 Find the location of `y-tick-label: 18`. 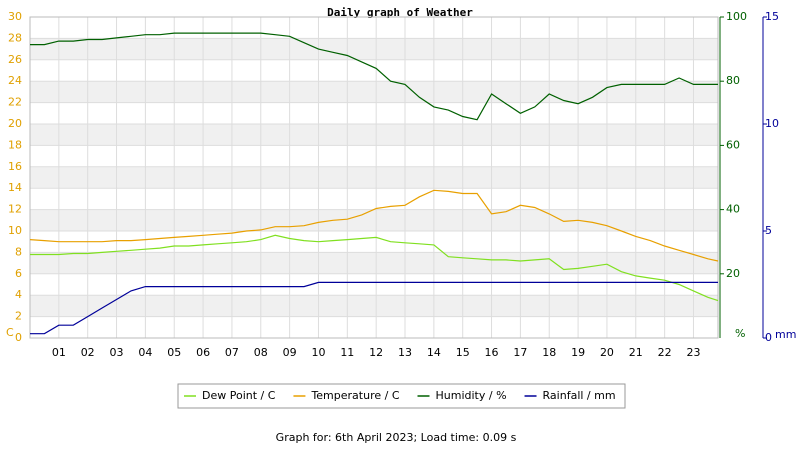

y-tick-label: 18 is located at coordinates (15, 144).